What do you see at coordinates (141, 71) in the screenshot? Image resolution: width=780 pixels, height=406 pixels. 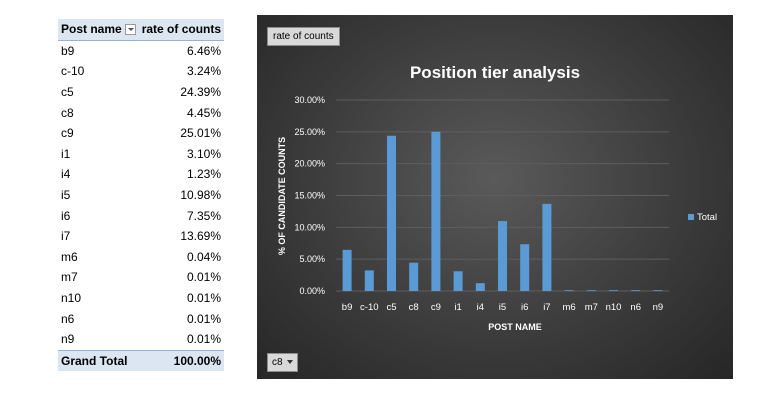 I see `table-row: c-10 3.24%` at bounding box center [141, 71].